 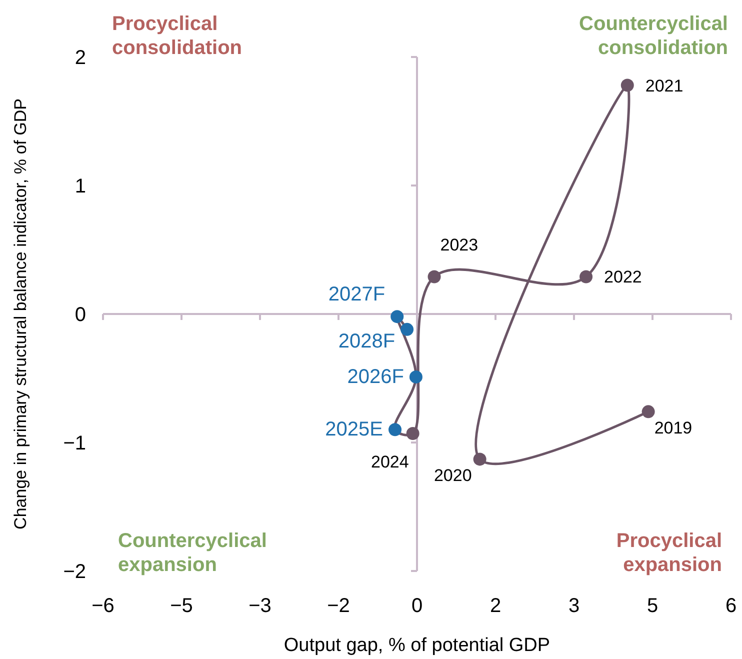 What do you see at coordinates (192, 553) in the screenshot?
I see `annotation: Countercyclical expansion` at bounding box center [192, 553].